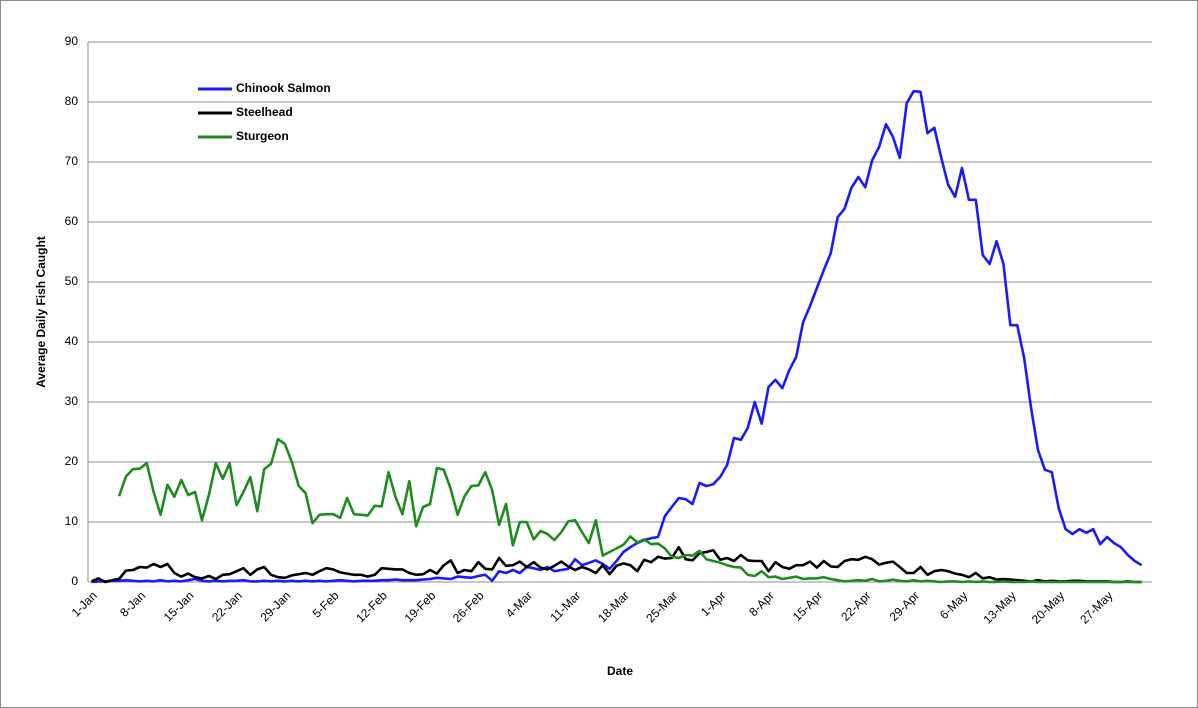 This screenshot has width=1198, height=708. I want to click on y-tick-label: 80, so click(72, 101).